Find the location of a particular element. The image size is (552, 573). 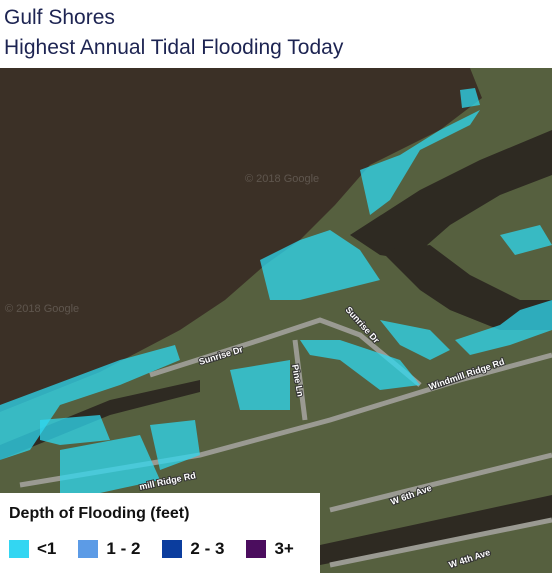

legend-label: 2 - 3 is located at coordinates (207, 548).